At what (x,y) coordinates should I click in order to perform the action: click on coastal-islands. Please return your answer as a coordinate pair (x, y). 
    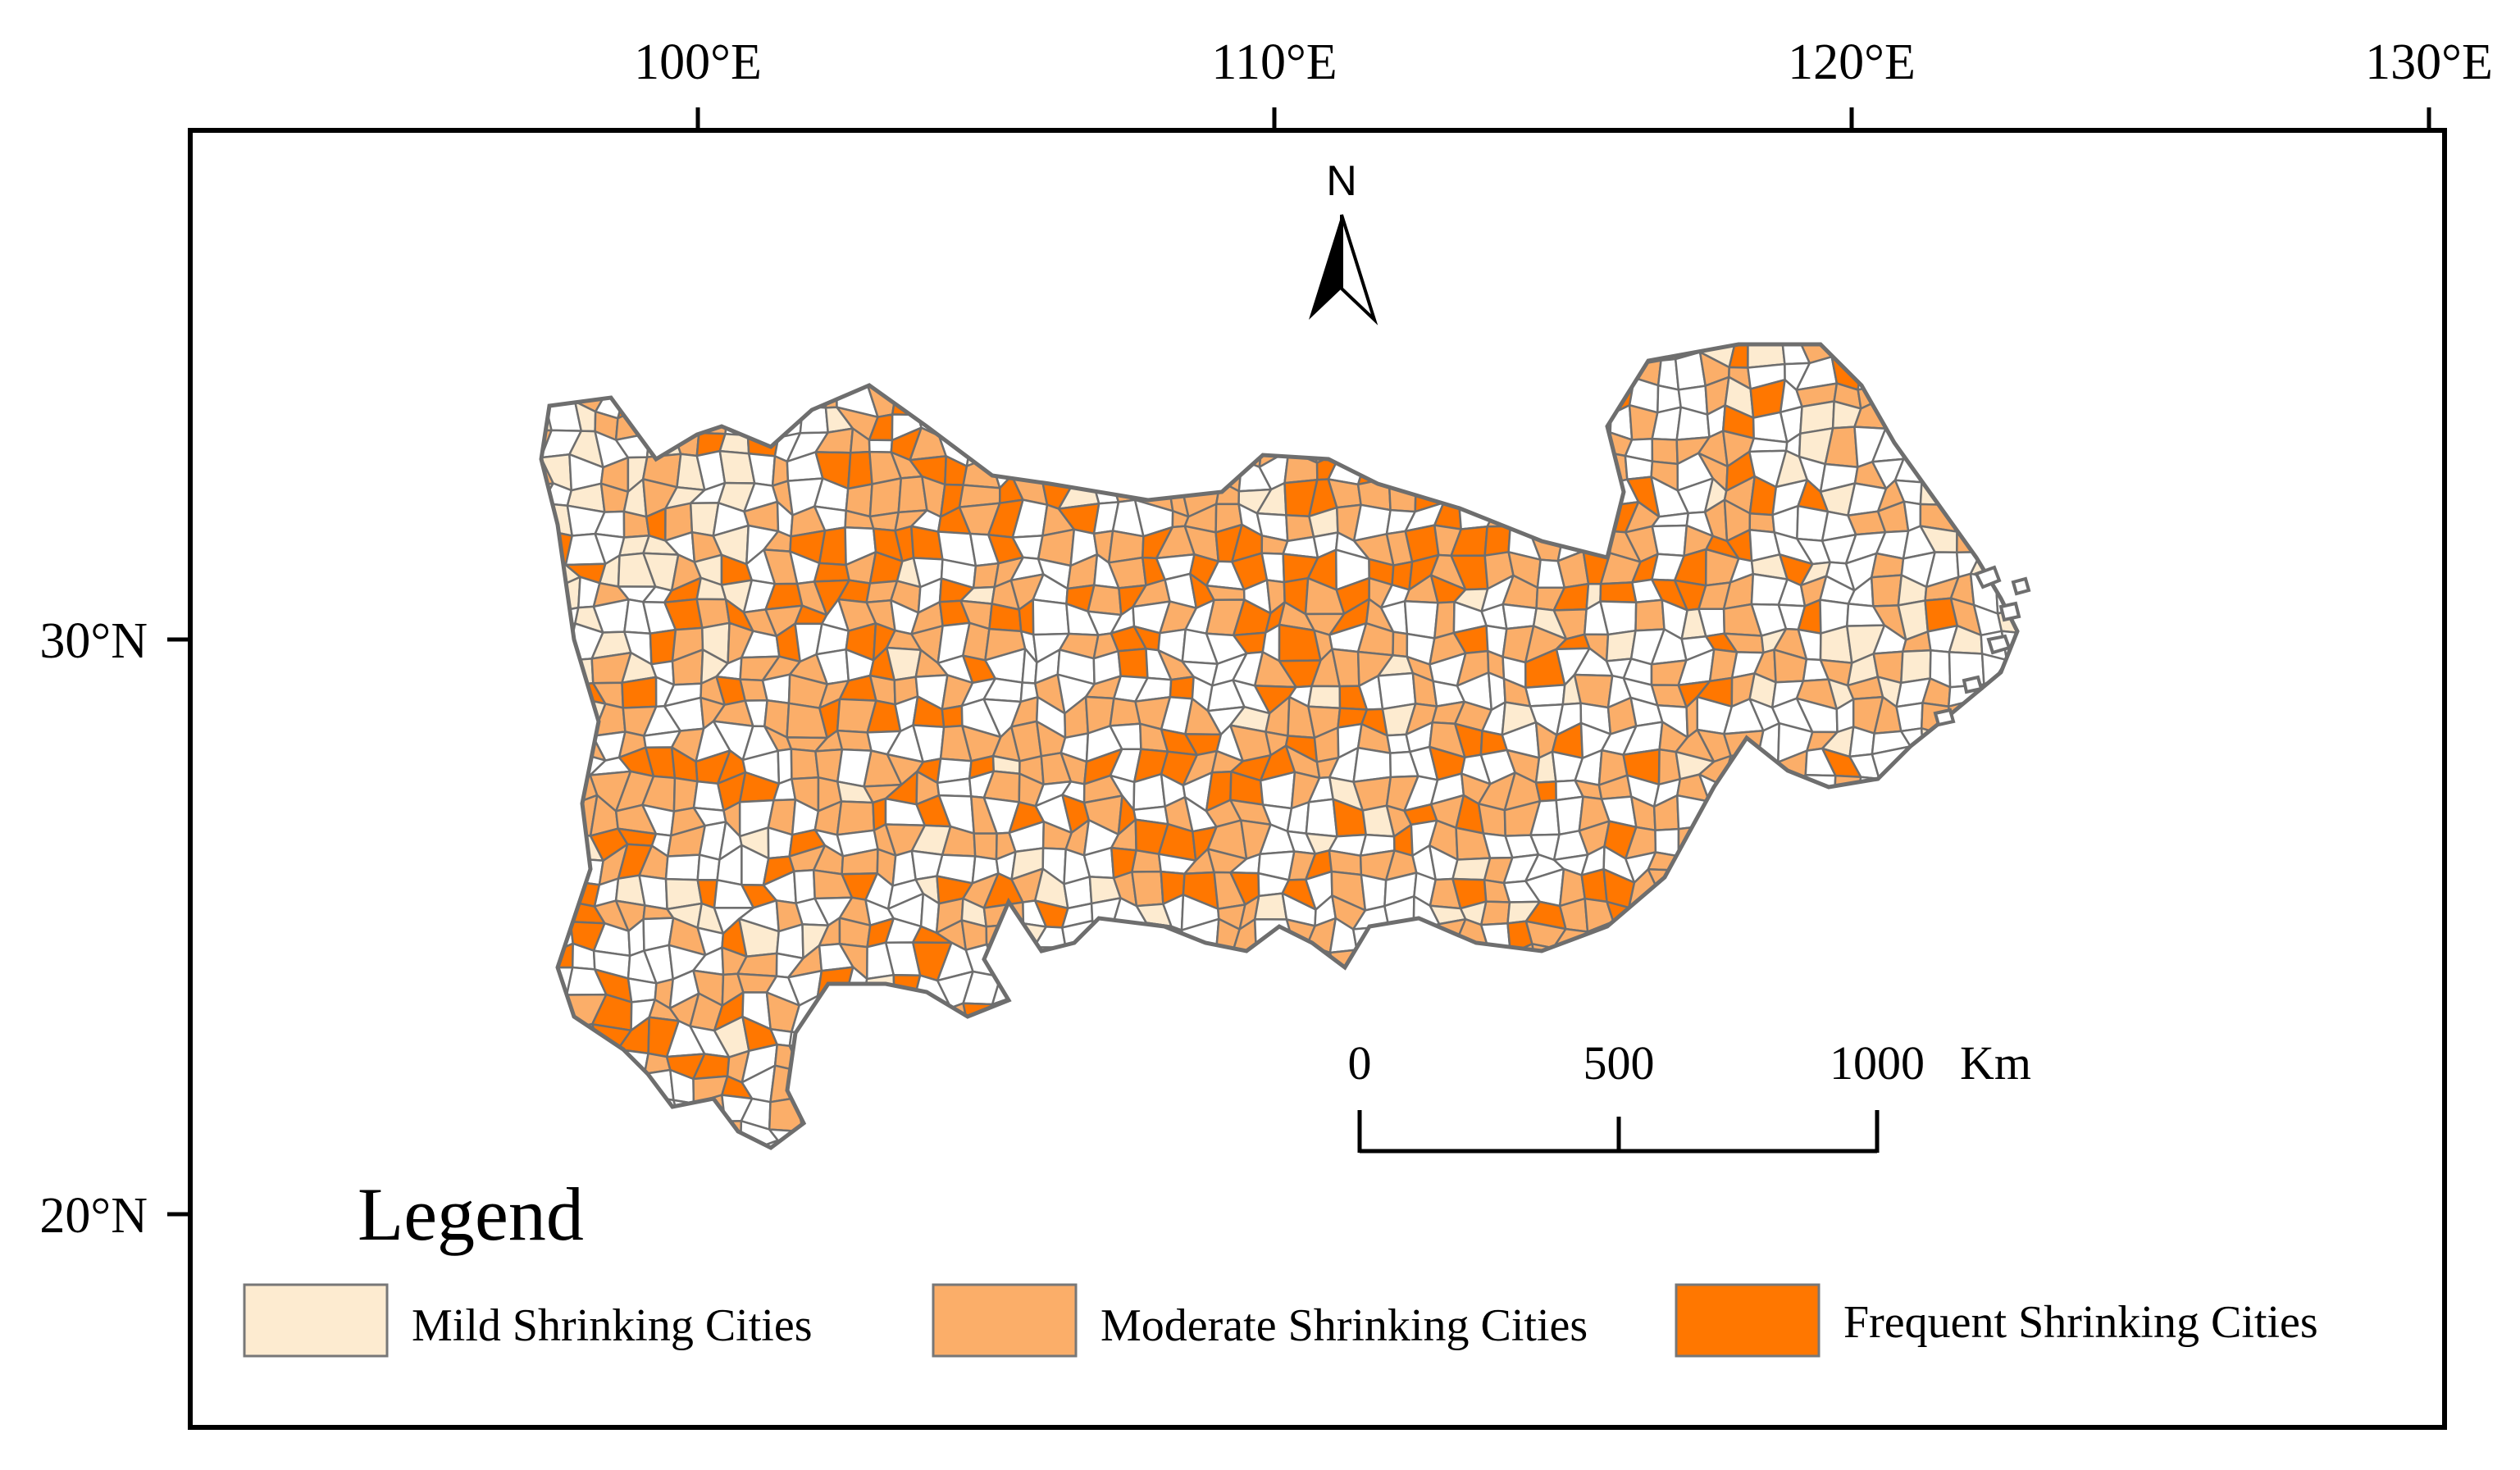
    Looking at the image, I should click on (1982, 646).